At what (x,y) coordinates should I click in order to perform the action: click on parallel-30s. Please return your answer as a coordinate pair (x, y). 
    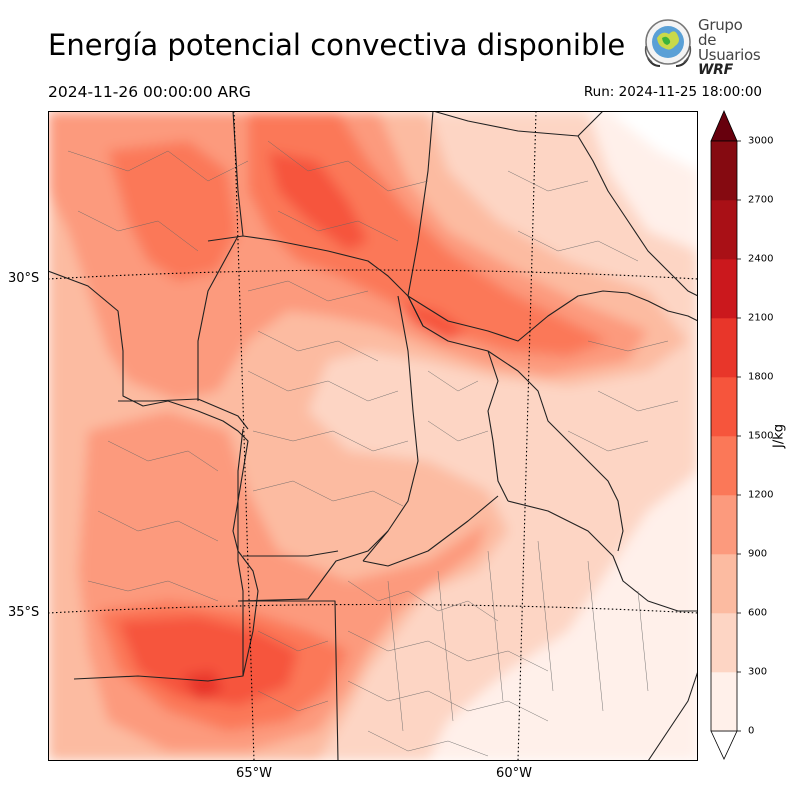
    Looking at the image, I should click on (373, 274).